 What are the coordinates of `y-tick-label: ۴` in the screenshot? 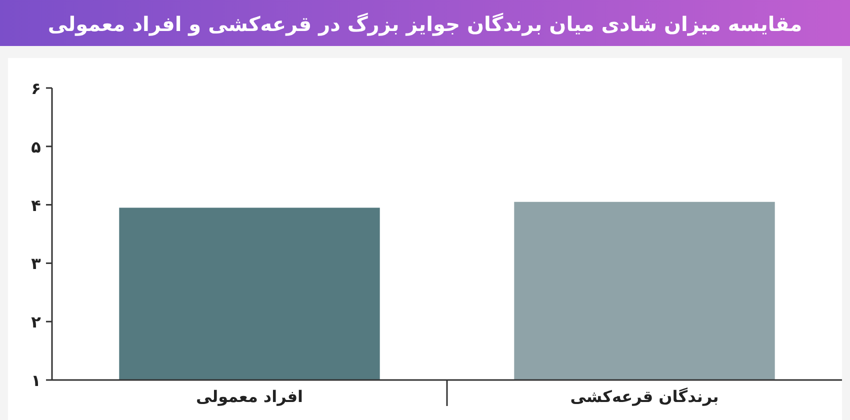 It's located at (36, 205).